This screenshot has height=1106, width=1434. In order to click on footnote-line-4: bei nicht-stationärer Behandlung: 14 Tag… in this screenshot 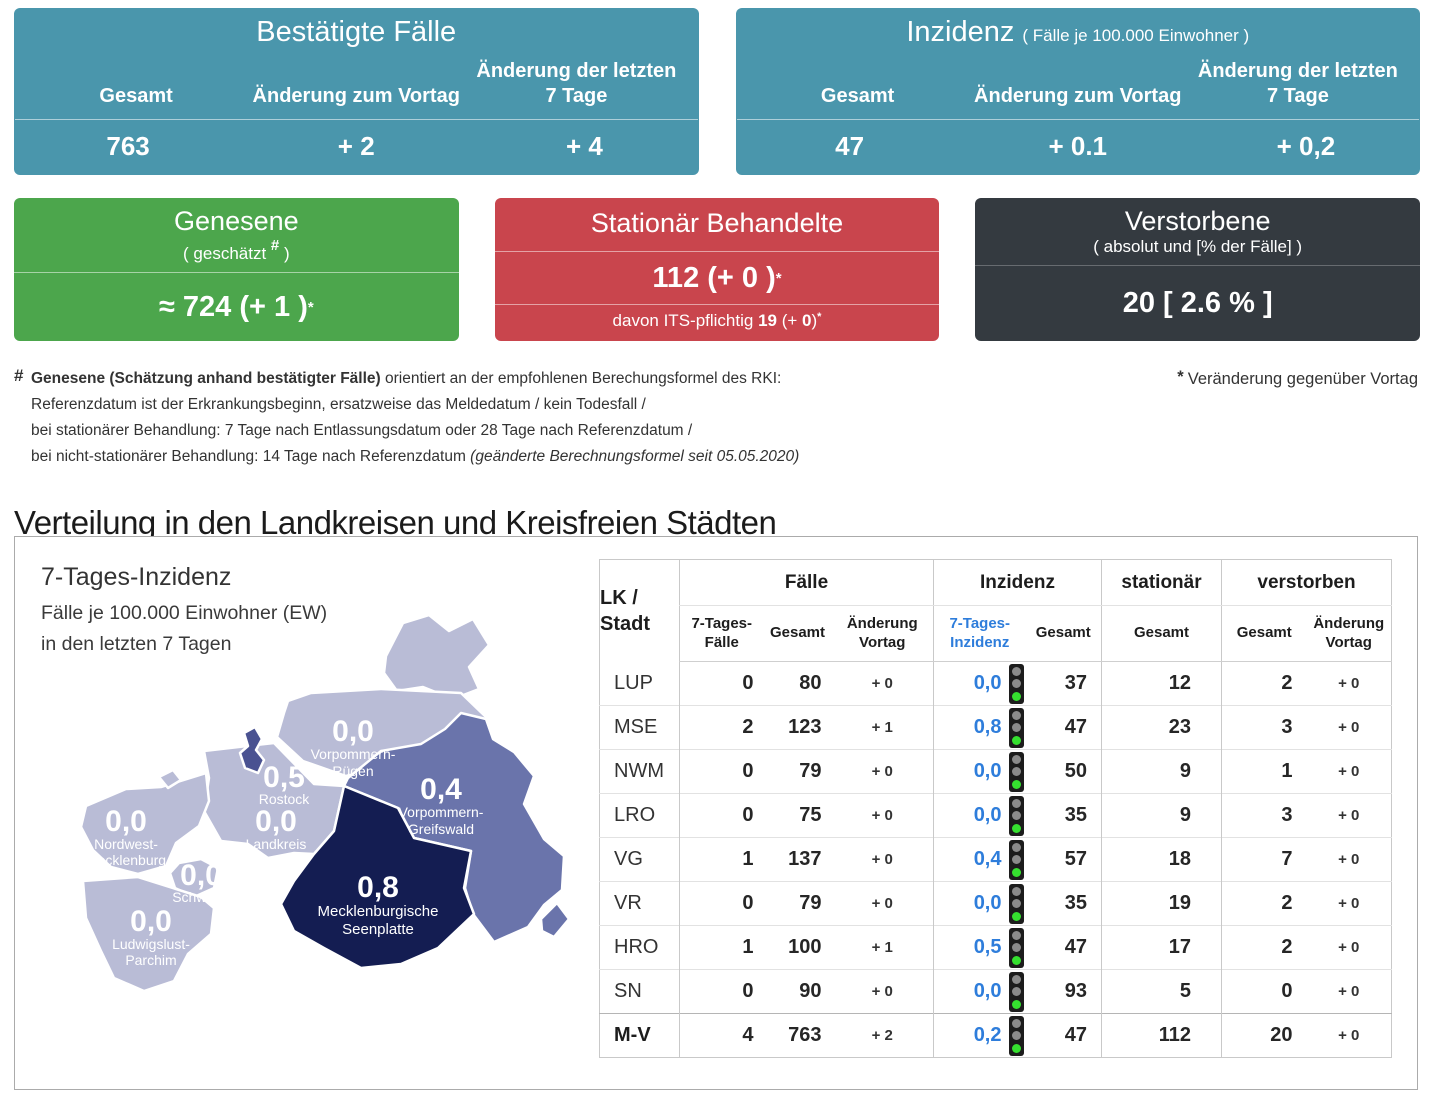, I will do `click(415, 456)`.